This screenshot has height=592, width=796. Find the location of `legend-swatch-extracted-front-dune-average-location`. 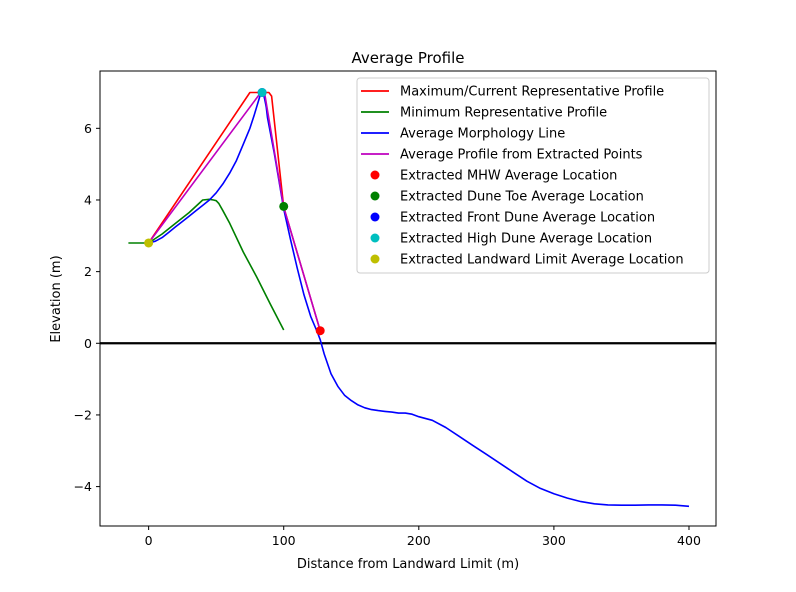

legend-swatch-extracted-front-dune-average-location is located at coordinates (375, 217).